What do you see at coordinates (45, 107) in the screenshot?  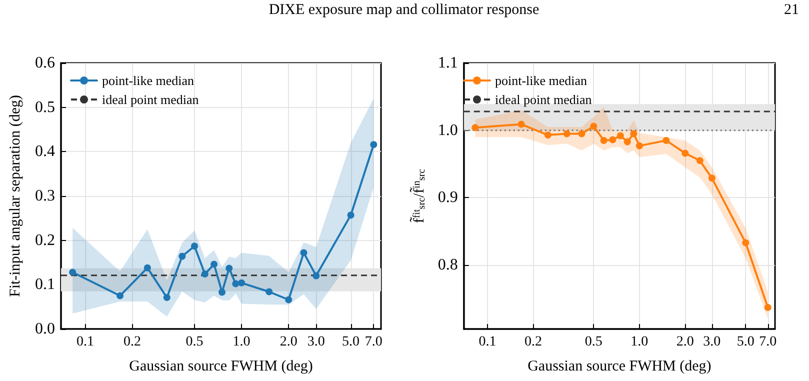 I see `y-tick-label: 0.5` at bounding box center [45, 107].